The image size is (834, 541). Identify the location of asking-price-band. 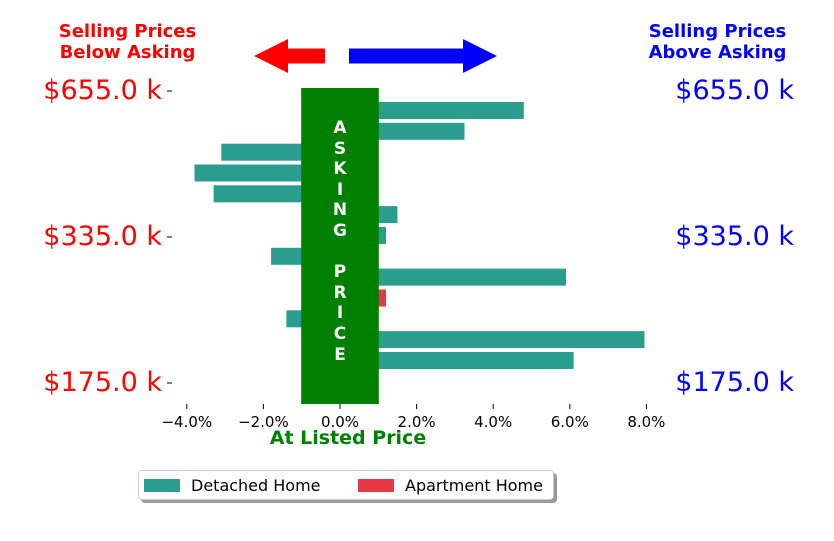
(340, 246).